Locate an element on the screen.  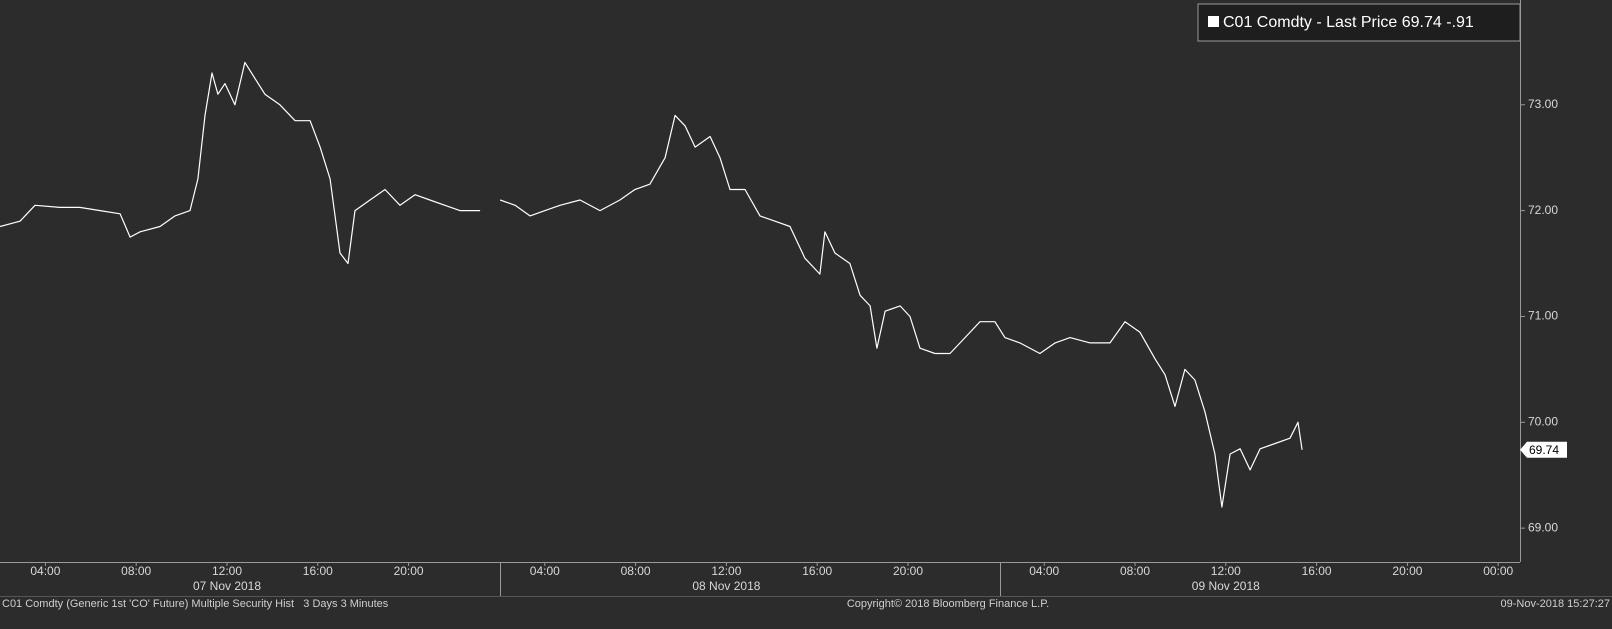
legend-name: C01 Comdty - Last Price is located at coordinates (1310, 22).